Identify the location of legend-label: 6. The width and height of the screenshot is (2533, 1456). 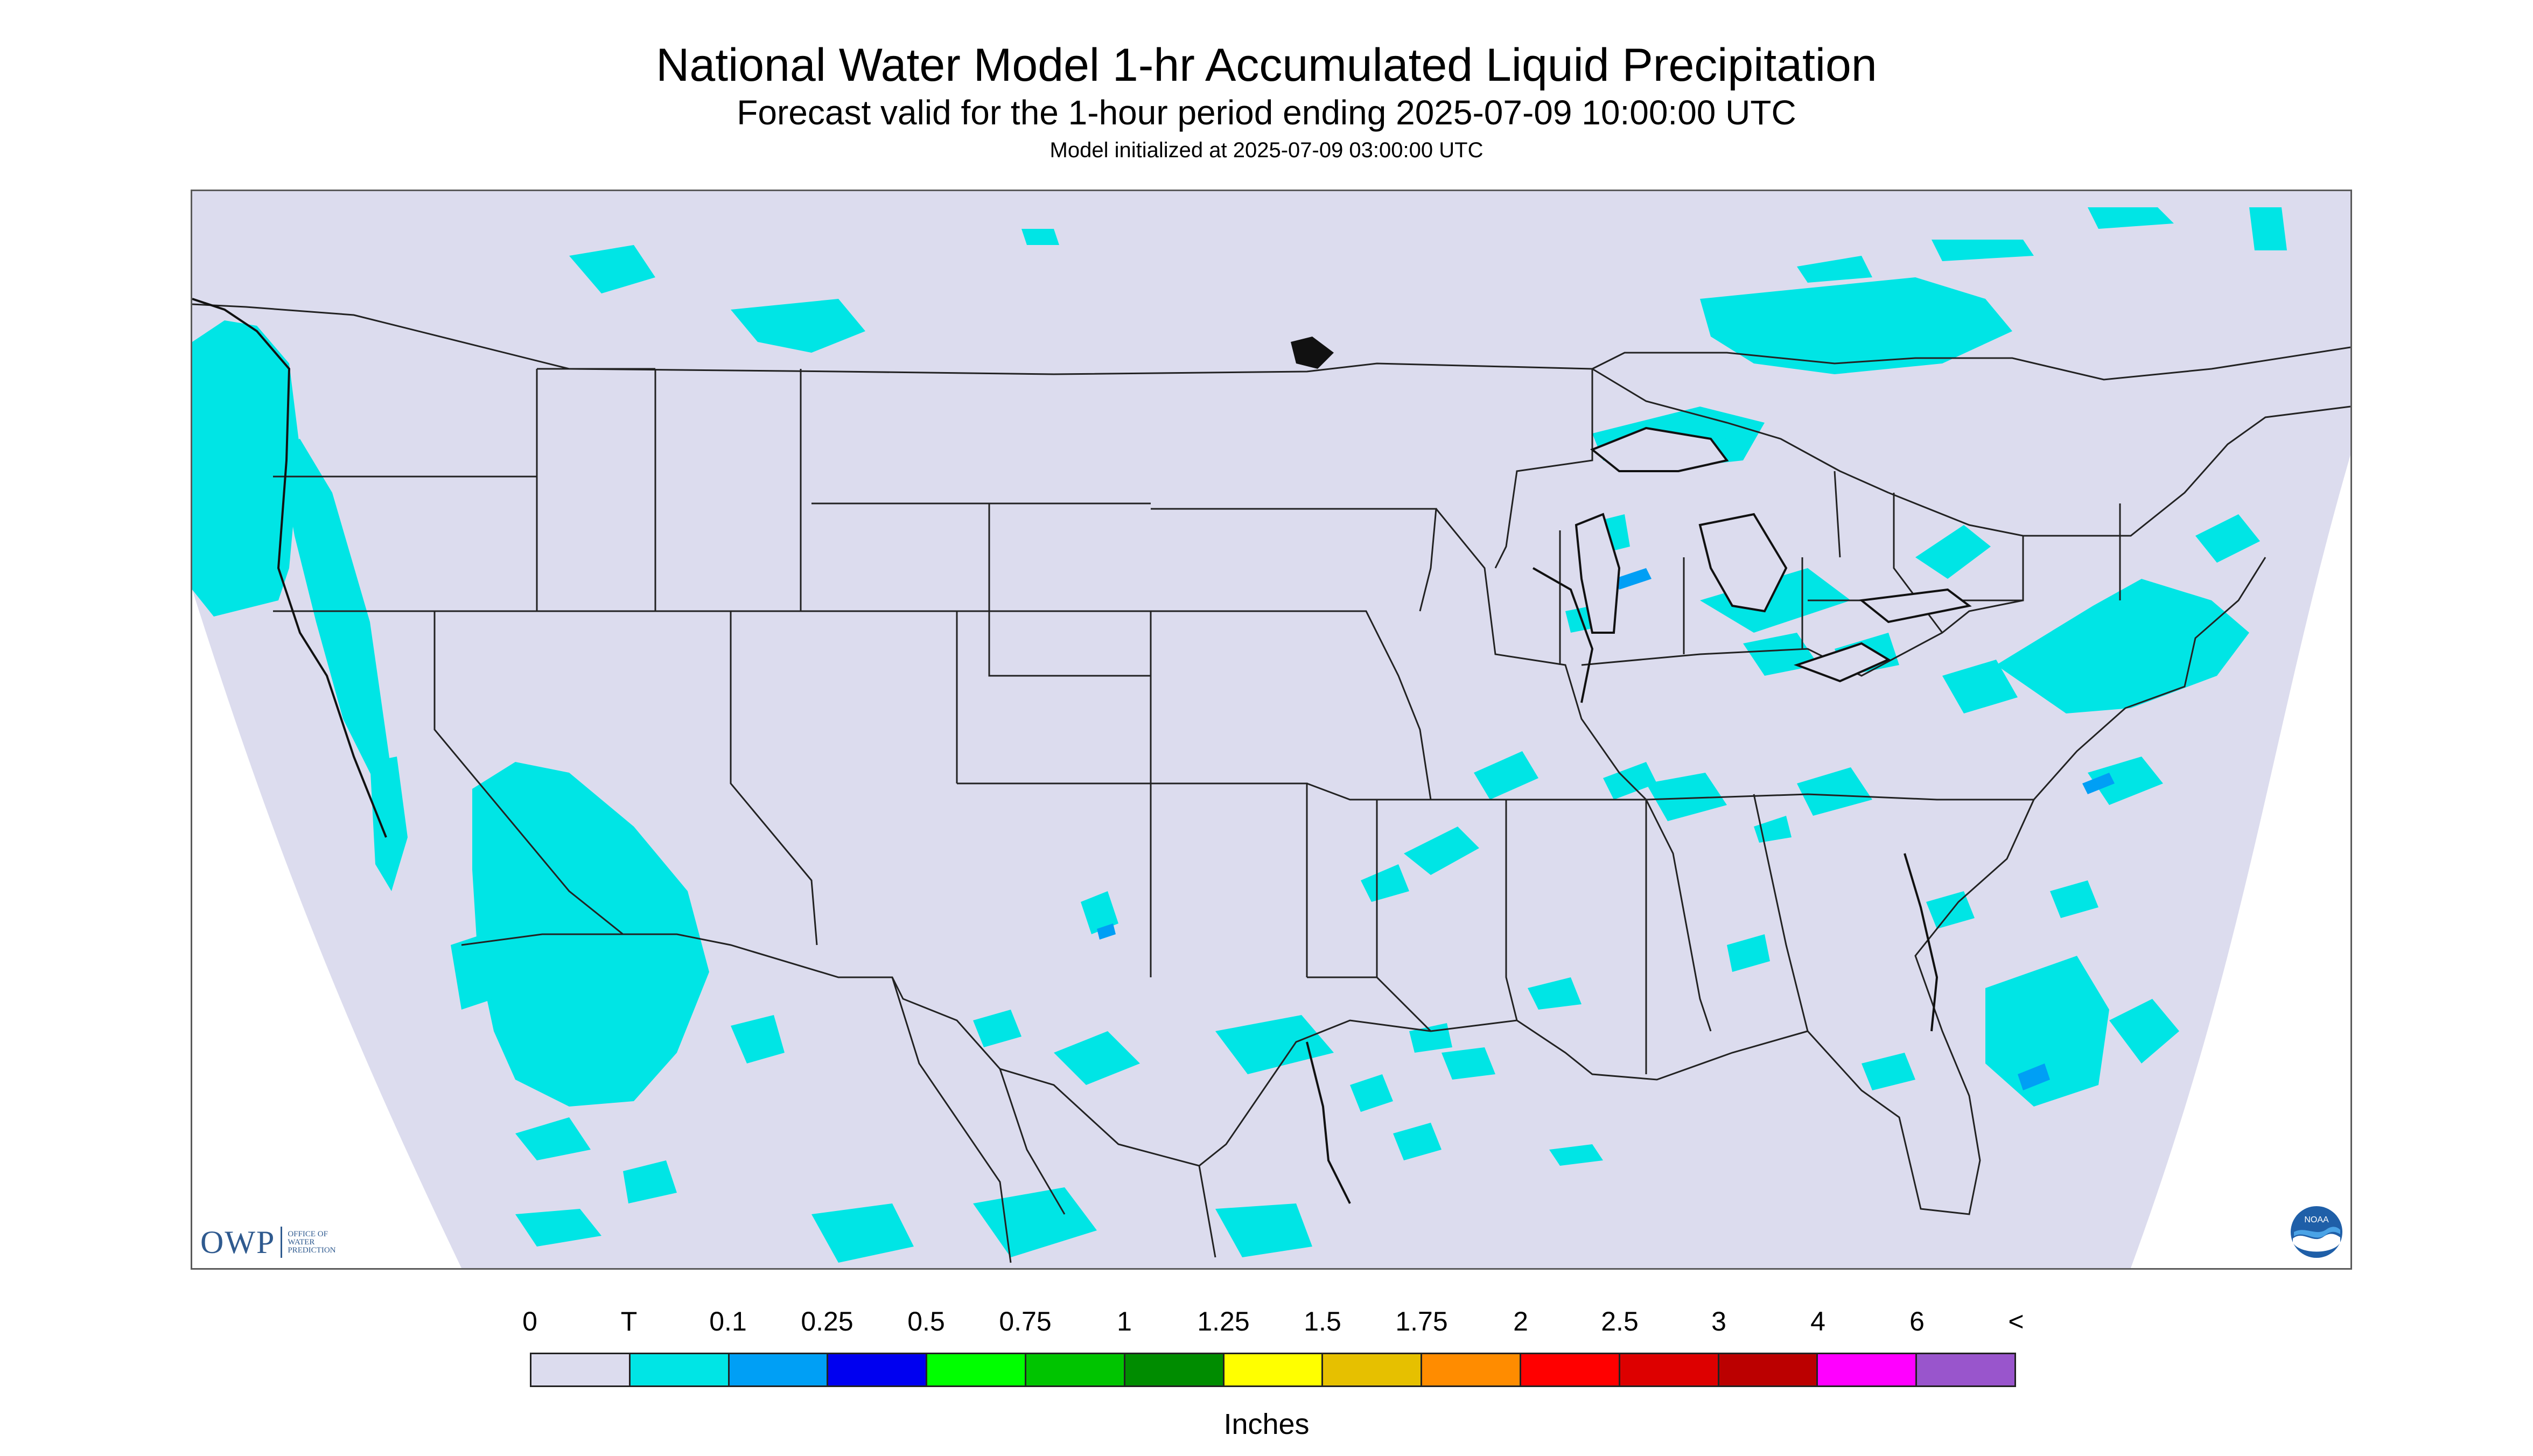
(1917, 1321).